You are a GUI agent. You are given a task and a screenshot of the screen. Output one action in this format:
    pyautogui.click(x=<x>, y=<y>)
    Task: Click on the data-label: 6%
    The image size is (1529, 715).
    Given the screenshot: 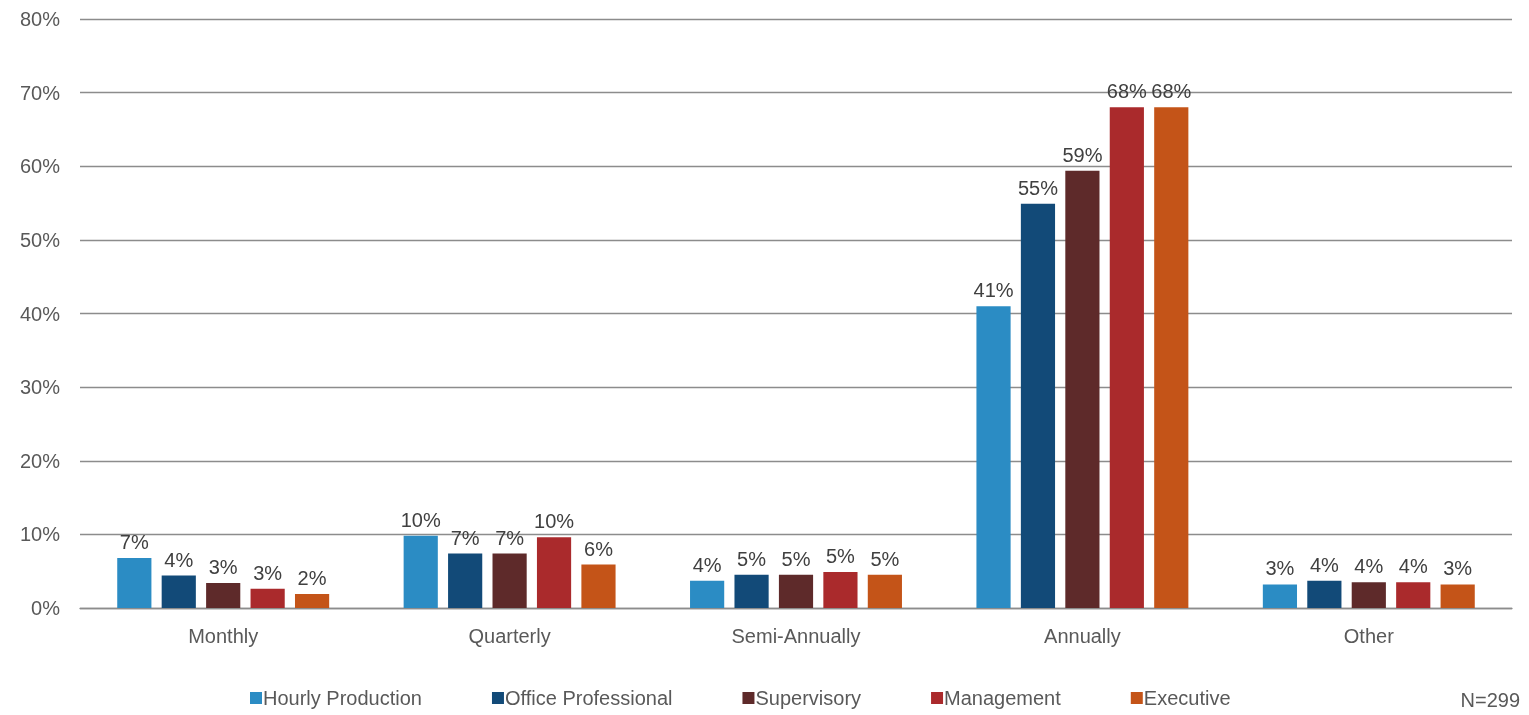 What is the action you would take?
    pyautogui.click(x=599, y=548)
    